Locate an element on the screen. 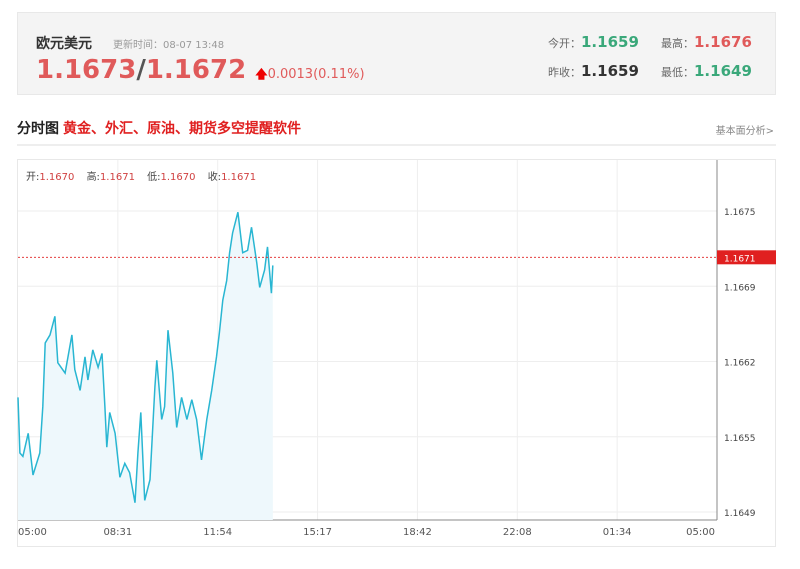 This screenshot has height=569, width=800. x-tick-label: 11:54 is located at coordinates (217, 532).